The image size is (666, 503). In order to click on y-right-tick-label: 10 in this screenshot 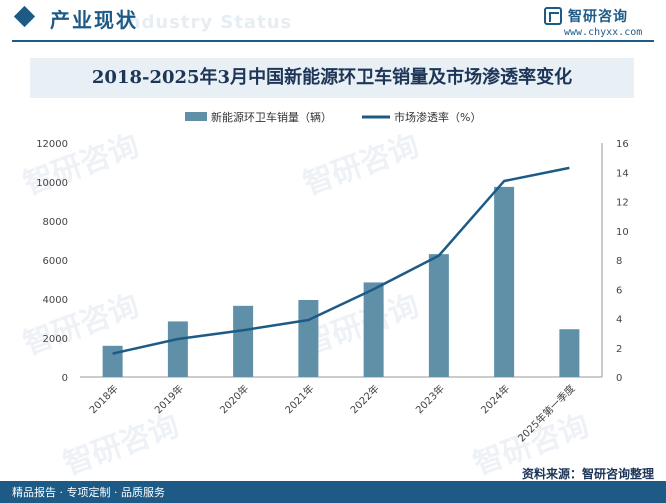, I will do `click(622, 232)`.